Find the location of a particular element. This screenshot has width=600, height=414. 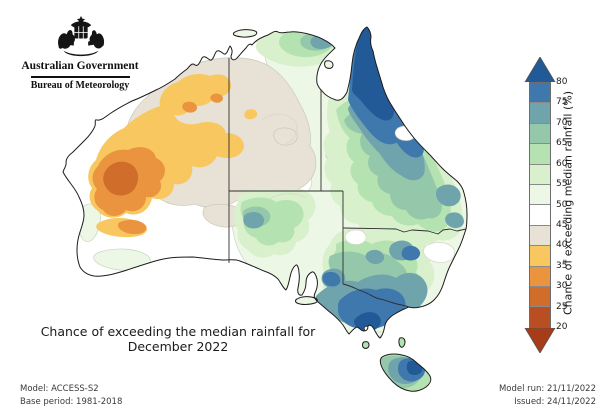

model-label: Model: ACCESS-S2 is located at coordinates (59, 389).